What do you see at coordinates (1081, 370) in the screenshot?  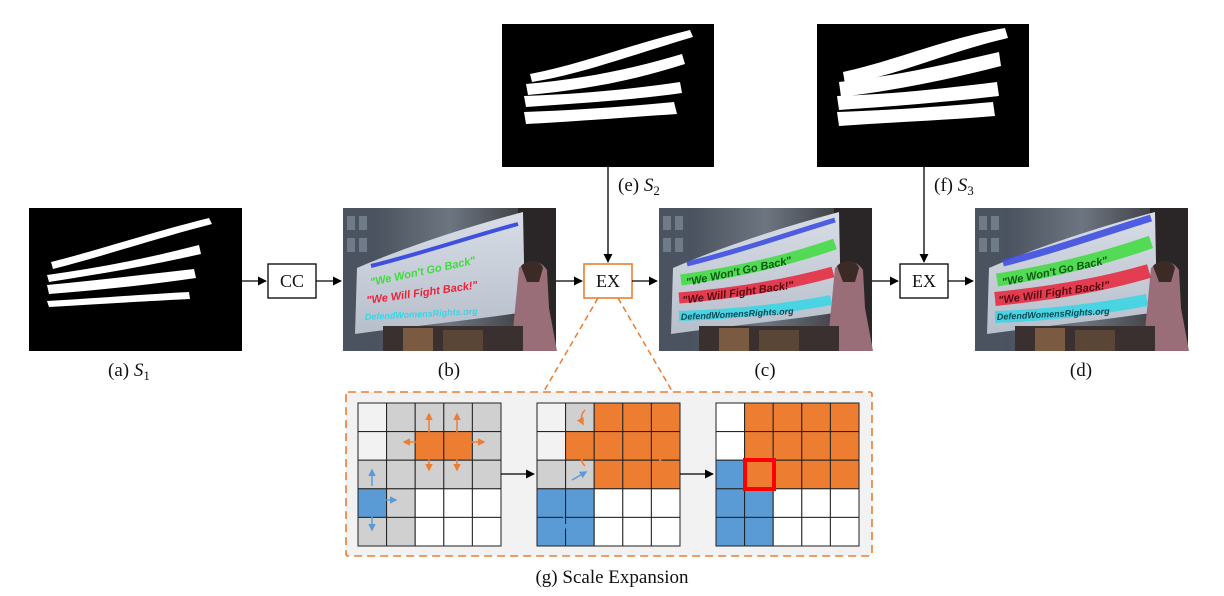 I see `caption-d: (d)` at bounding box center [1081, 370].